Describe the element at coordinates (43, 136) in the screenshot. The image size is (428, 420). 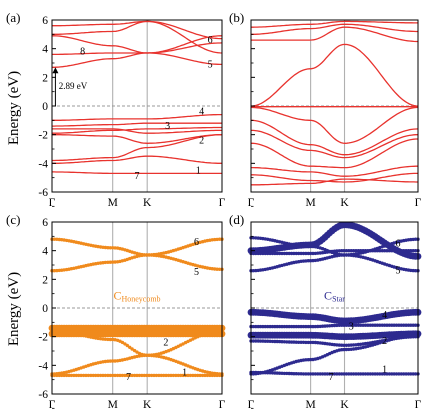
I see `y-tick-label: -2` at that location.